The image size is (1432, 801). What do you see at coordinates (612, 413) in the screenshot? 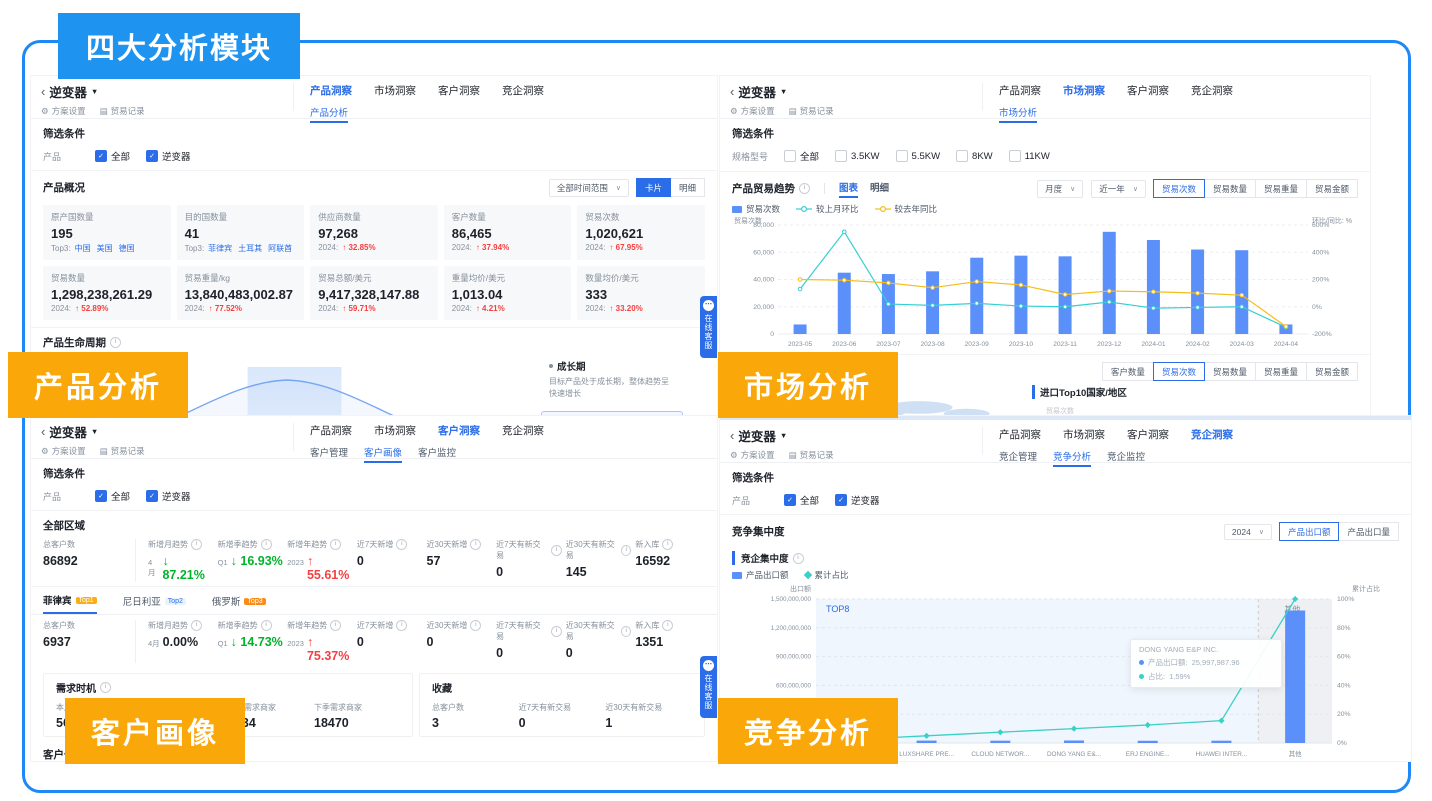
I see `stage-成熟期: 成熟期目标产品处于成熟期，整体趋势呈平稳增长` at bounding box center [612, 413].